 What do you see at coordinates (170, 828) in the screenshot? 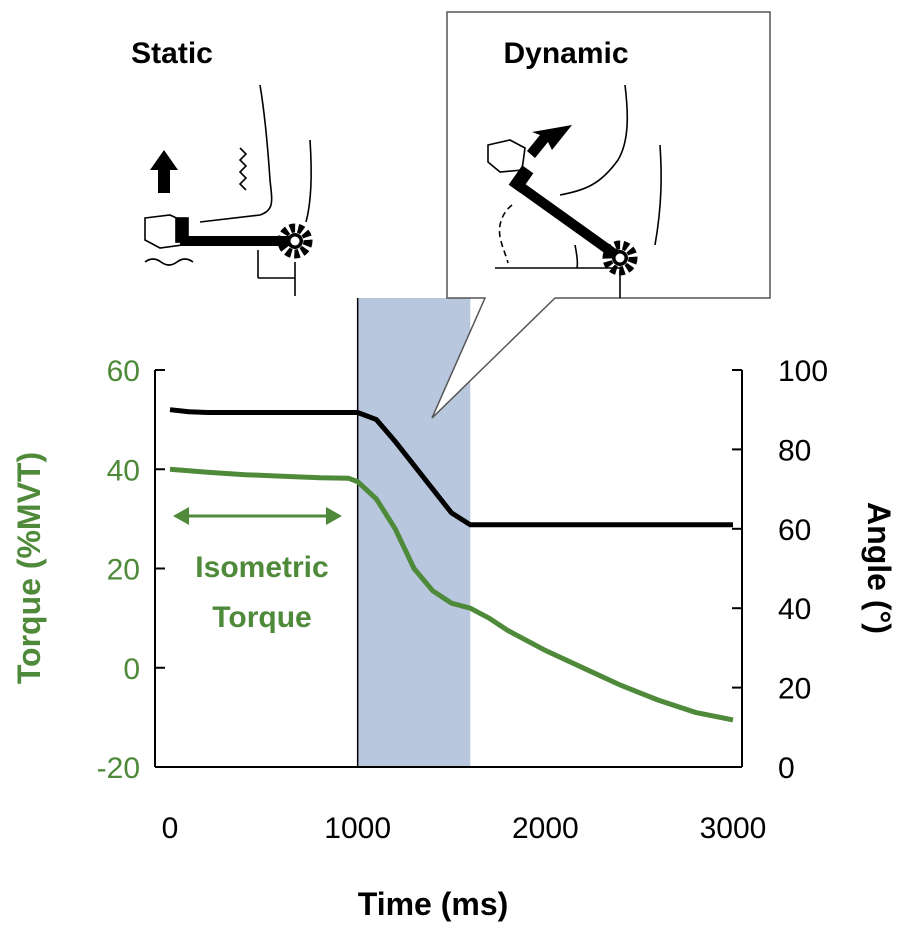
I see `x-tick-label: 0` at bounding box center [170, 828].